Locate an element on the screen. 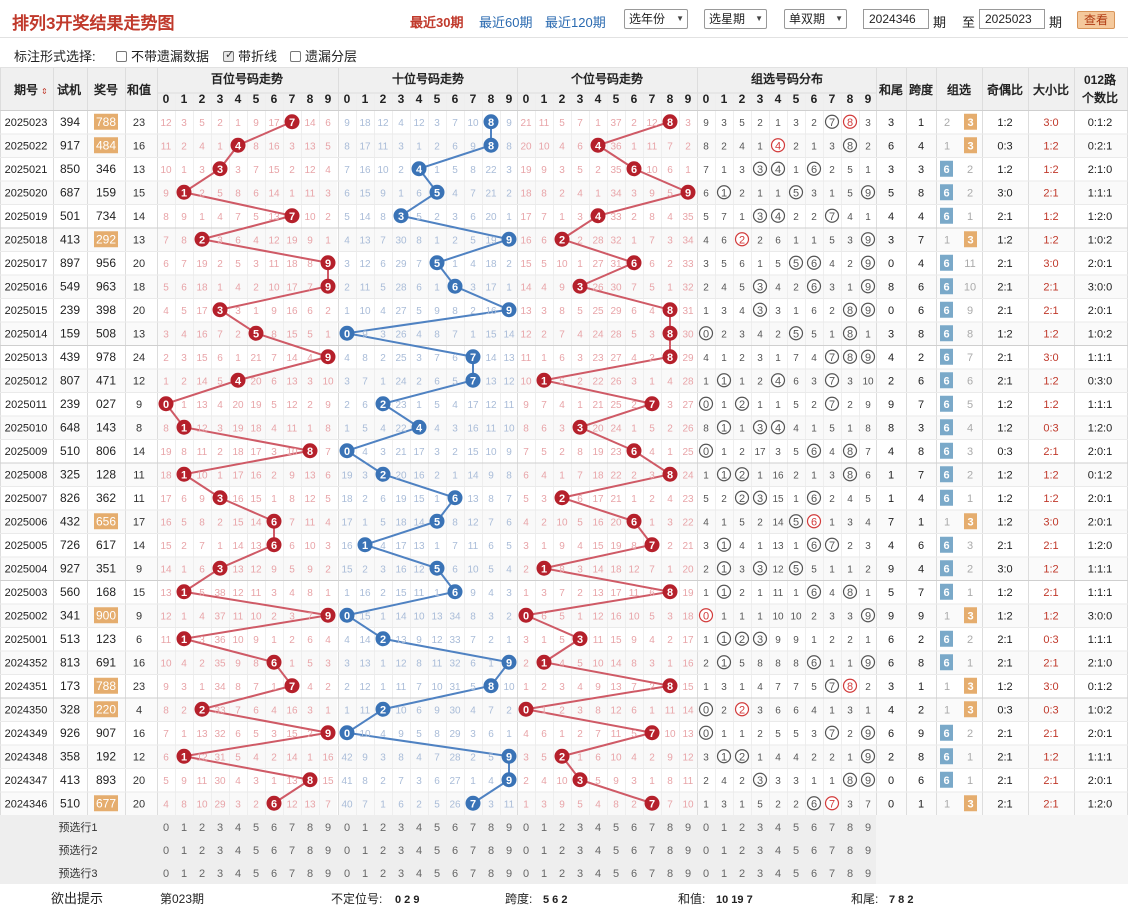  ball-digit: 4 is located at coordinates (419, 170).